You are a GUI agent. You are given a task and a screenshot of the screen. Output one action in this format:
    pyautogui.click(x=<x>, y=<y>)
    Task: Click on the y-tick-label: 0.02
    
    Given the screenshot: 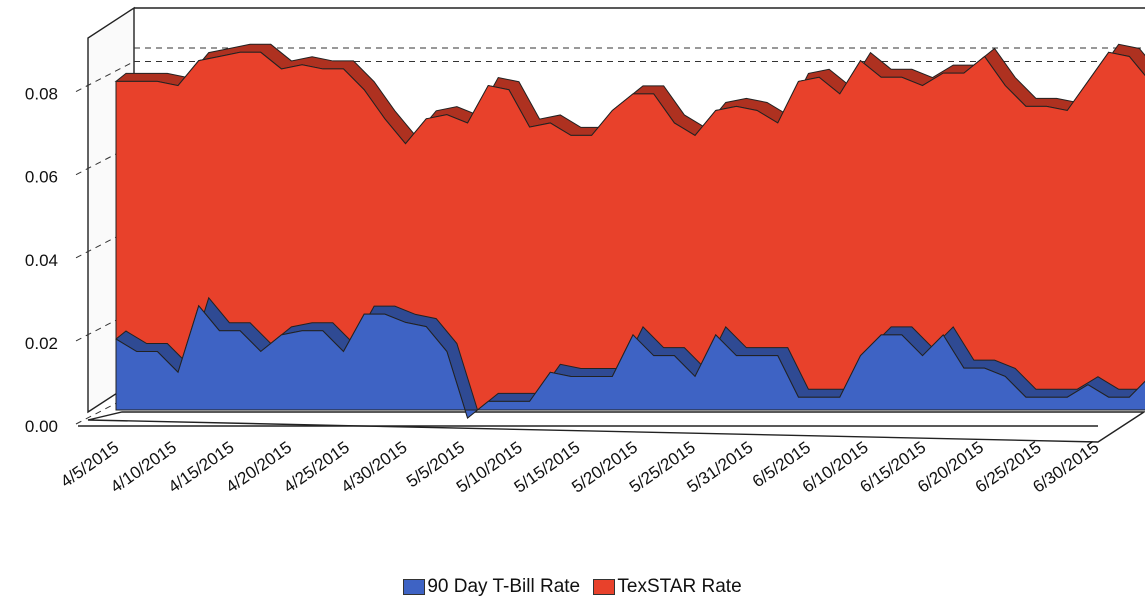 What is the action you would take?
    pyautogui.click(x=41, y=343)
    